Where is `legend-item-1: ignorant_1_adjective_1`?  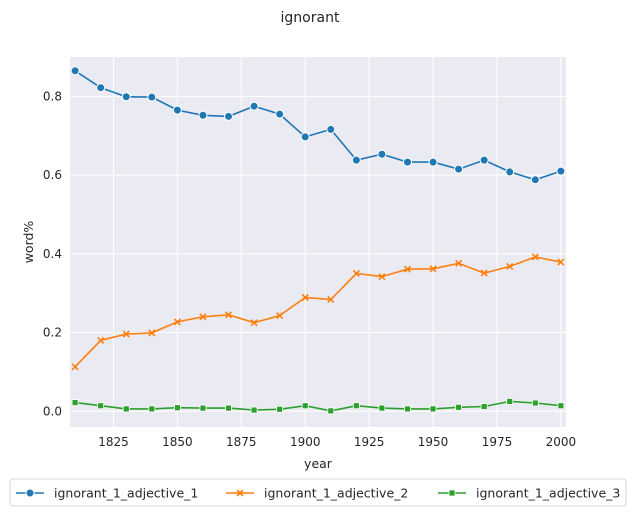
legend-item-1: ignorant_1_adjective_1 is located at coordinates (107, 493).